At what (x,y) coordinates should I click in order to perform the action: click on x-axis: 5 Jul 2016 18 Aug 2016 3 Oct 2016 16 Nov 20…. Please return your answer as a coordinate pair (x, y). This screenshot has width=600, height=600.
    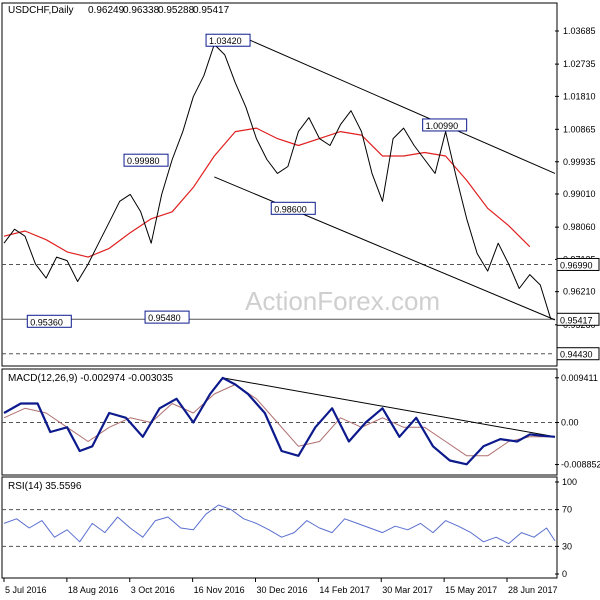
    Looking at the image, I should click on (280, 586).